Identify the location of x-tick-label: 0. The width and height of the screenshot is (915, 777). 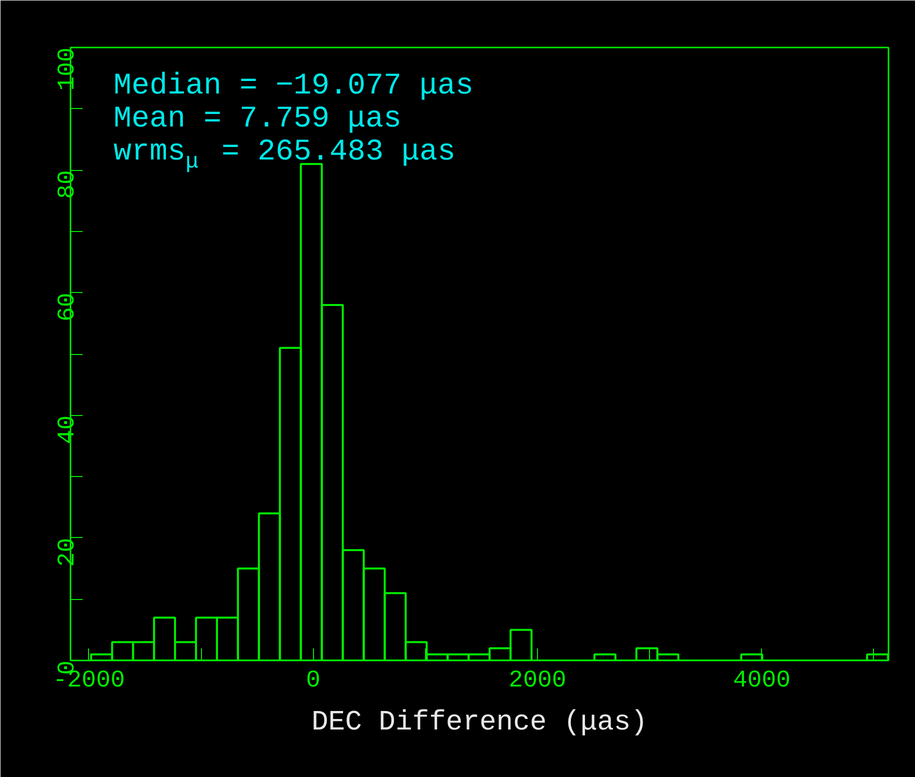
(313, 681).